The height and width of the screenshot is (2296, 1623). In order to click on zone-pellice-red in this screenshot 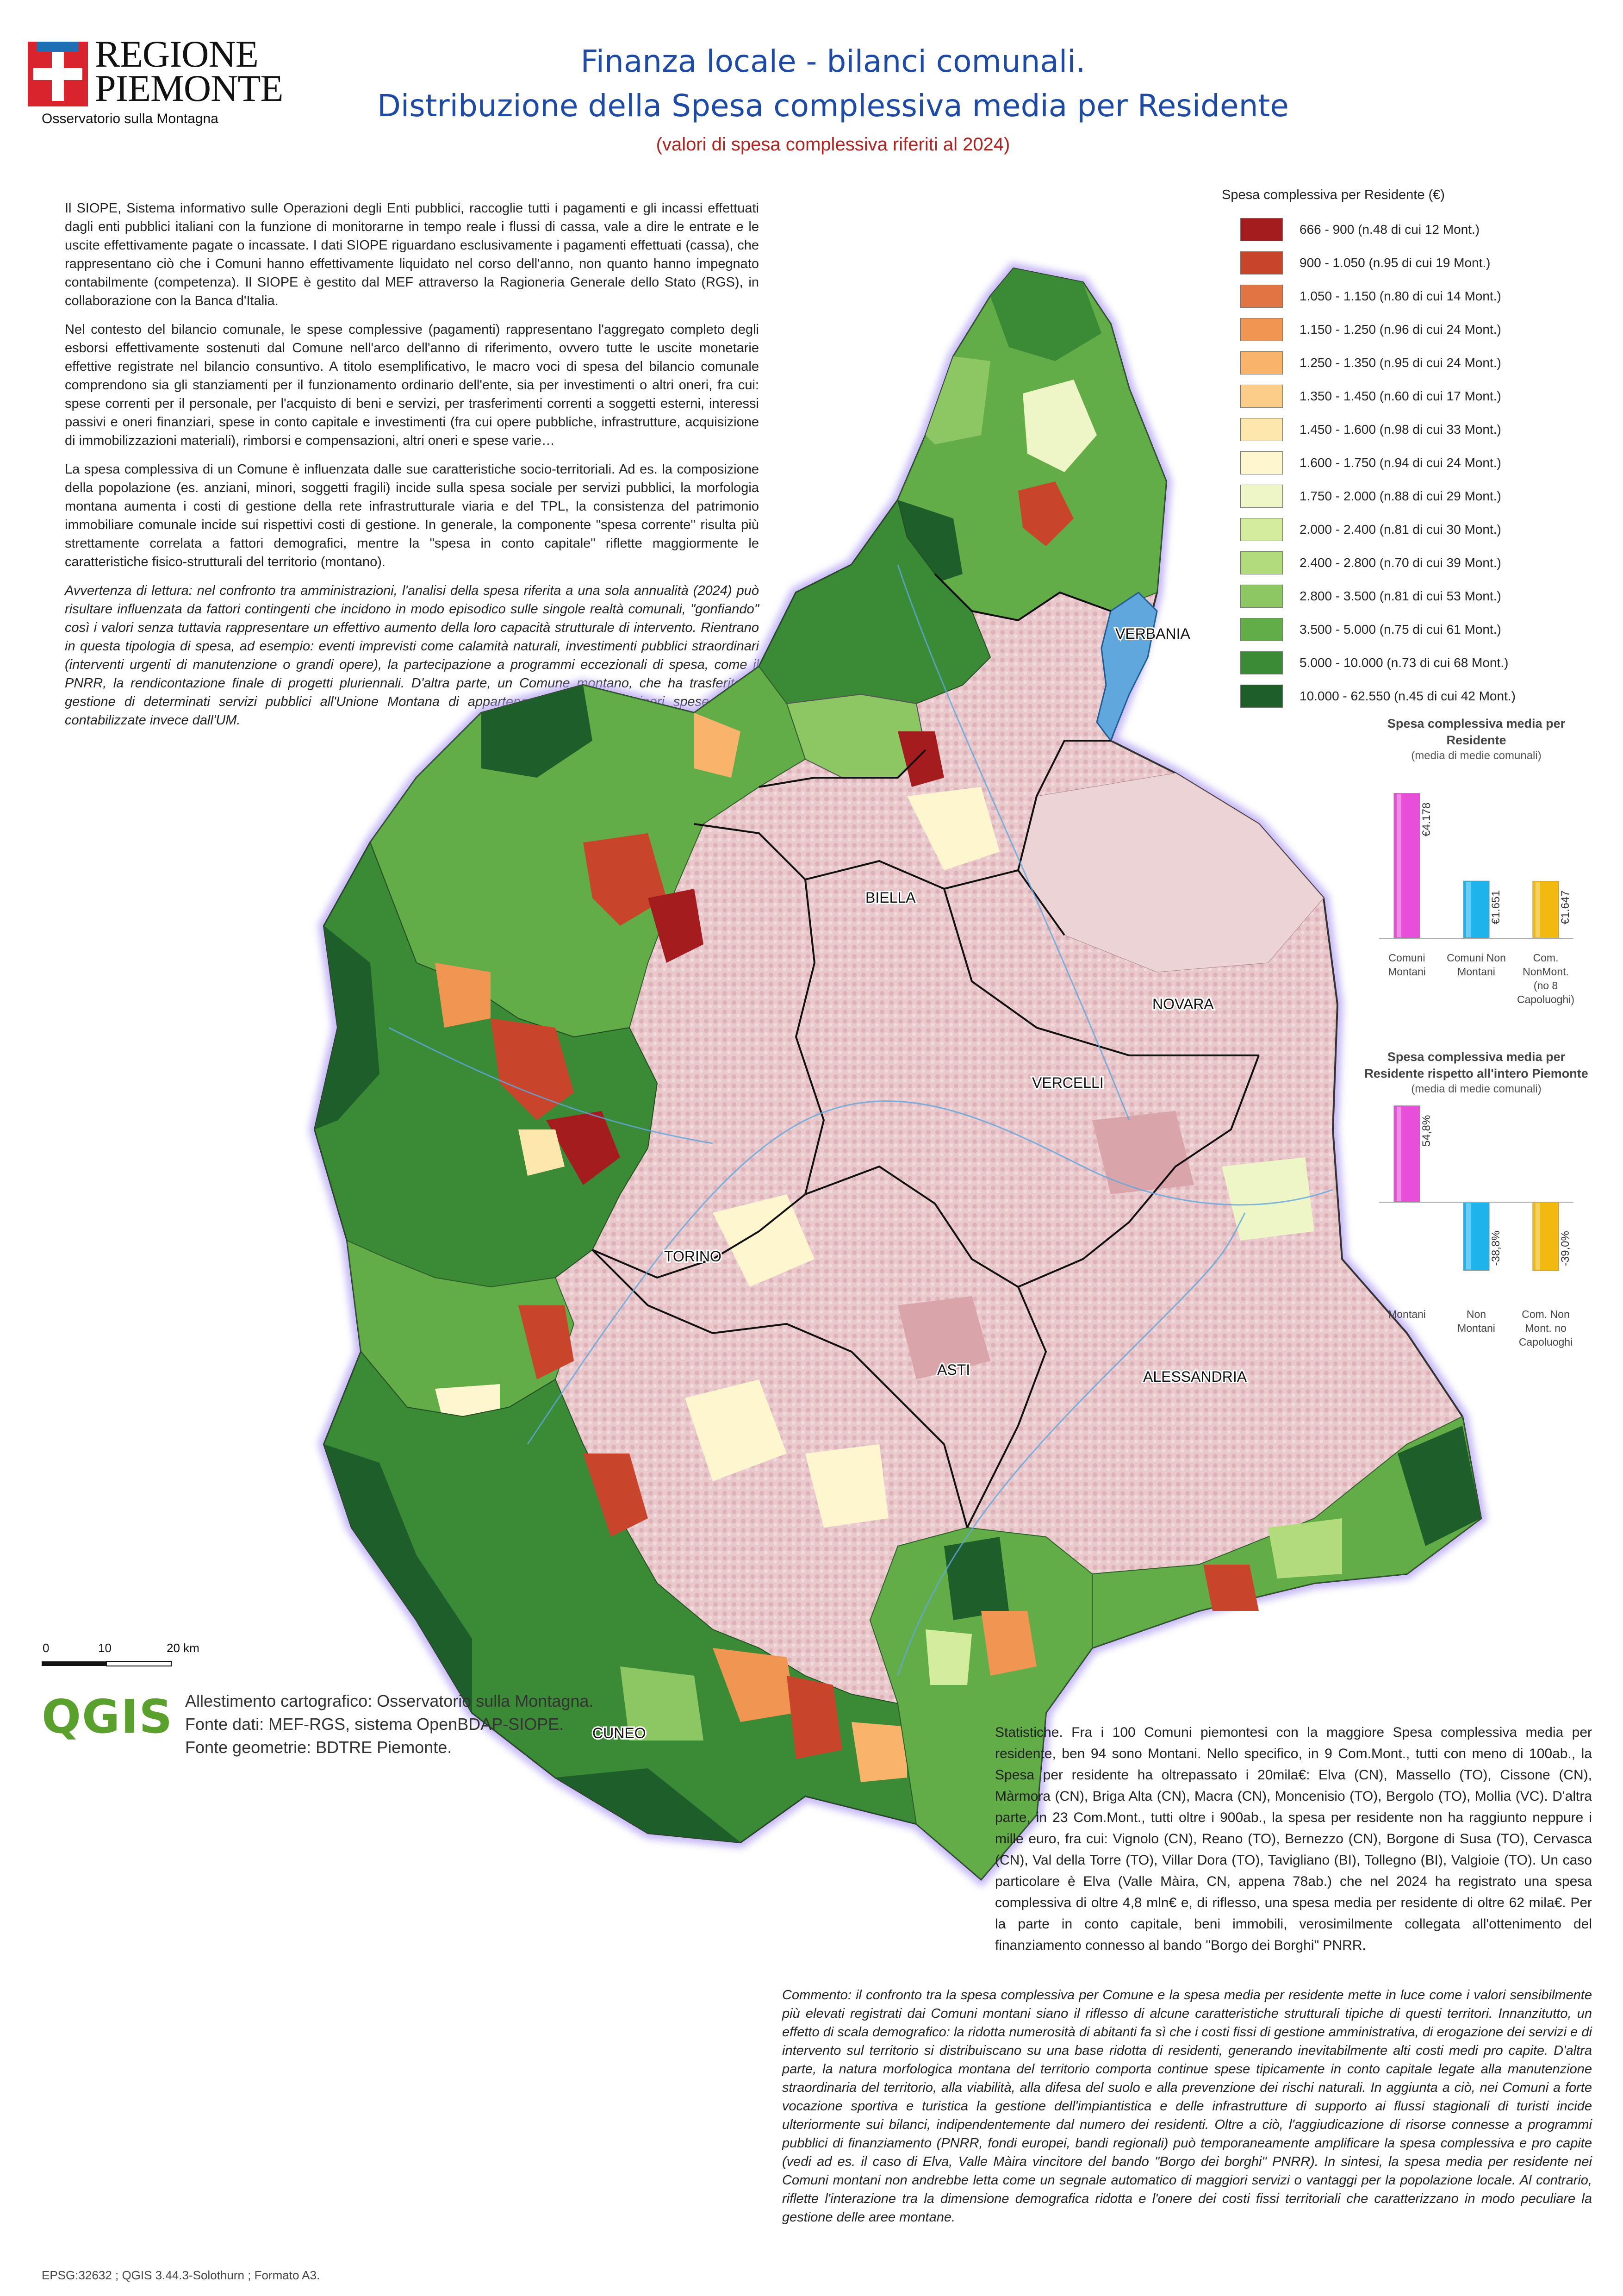, I will do `click(546, 1342)`.